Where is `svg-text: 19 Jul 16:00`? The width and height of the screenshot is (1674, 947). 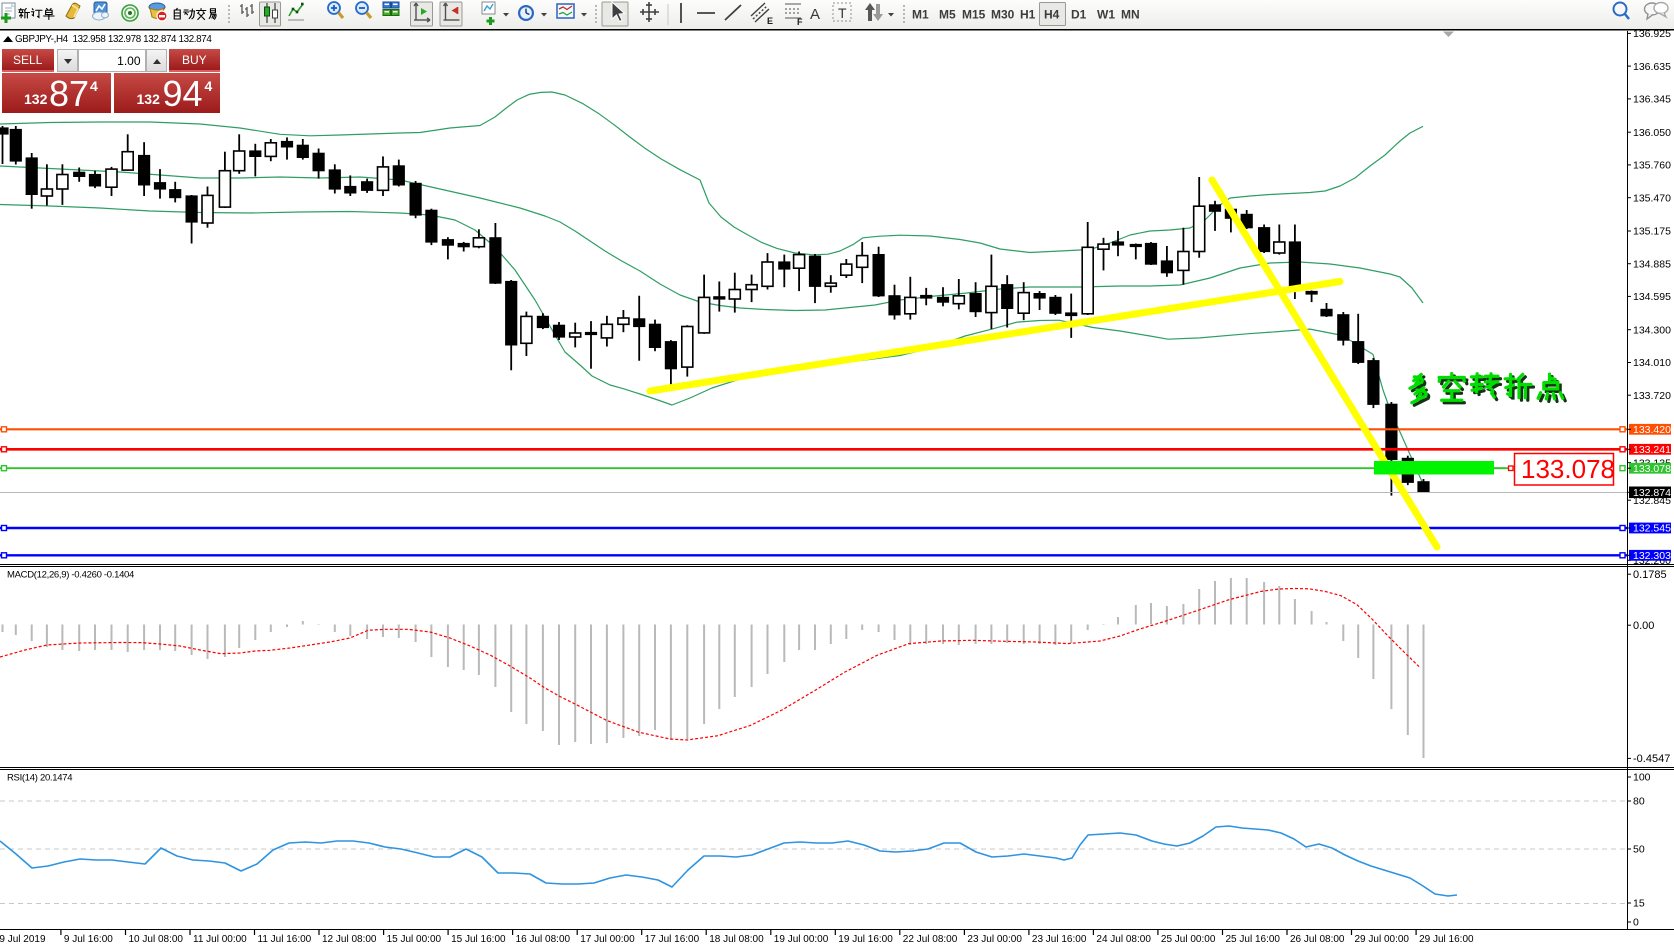
svg-text: 19 Jul 16:00 is located at coordinates (865, 939).